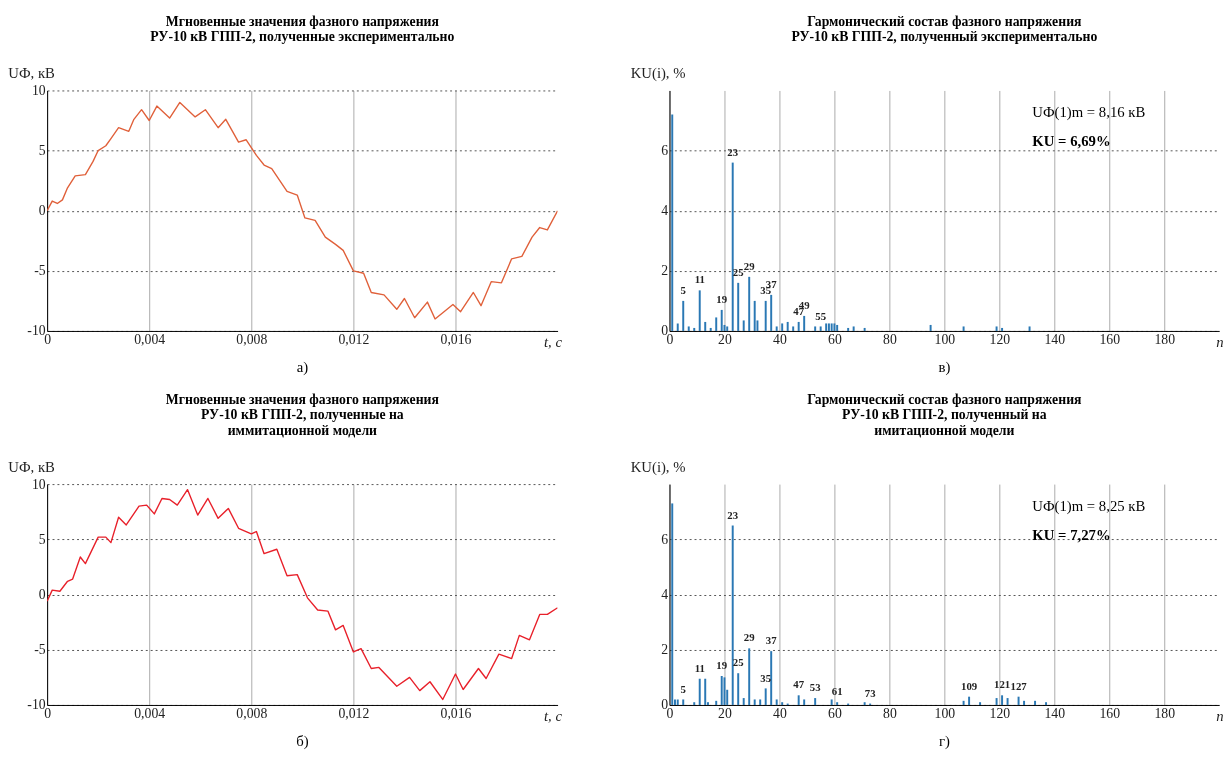  I want to click on annotation: KU = 7,27%, so click(1071, 535).